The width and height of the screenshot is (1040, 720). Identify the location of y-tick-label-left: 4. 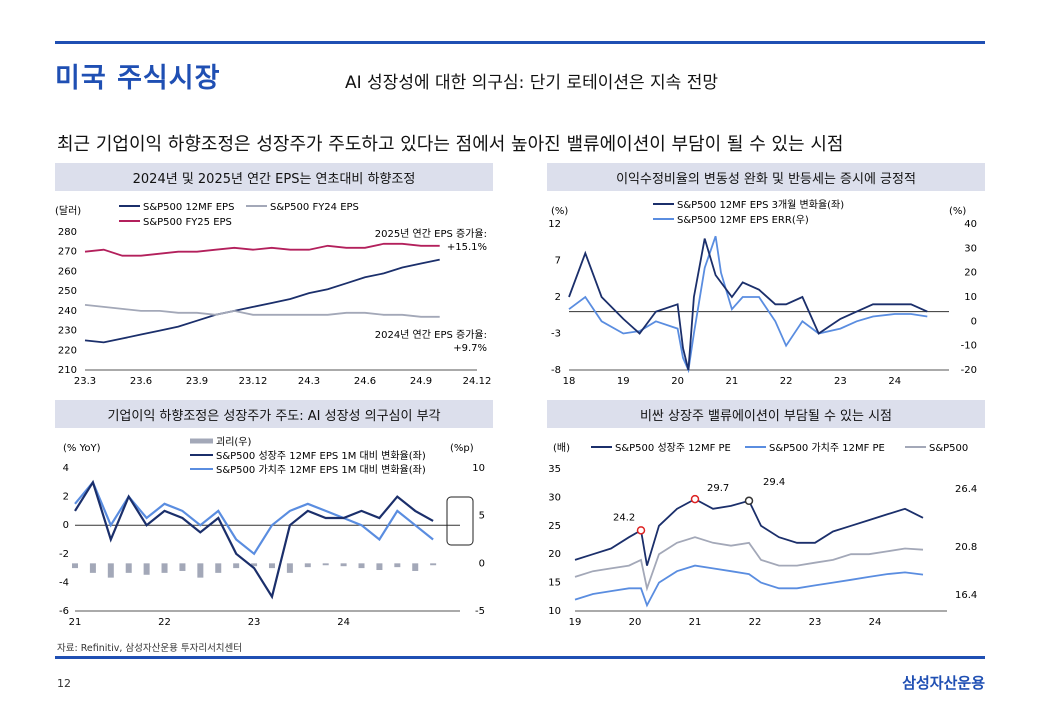
(66, 468).